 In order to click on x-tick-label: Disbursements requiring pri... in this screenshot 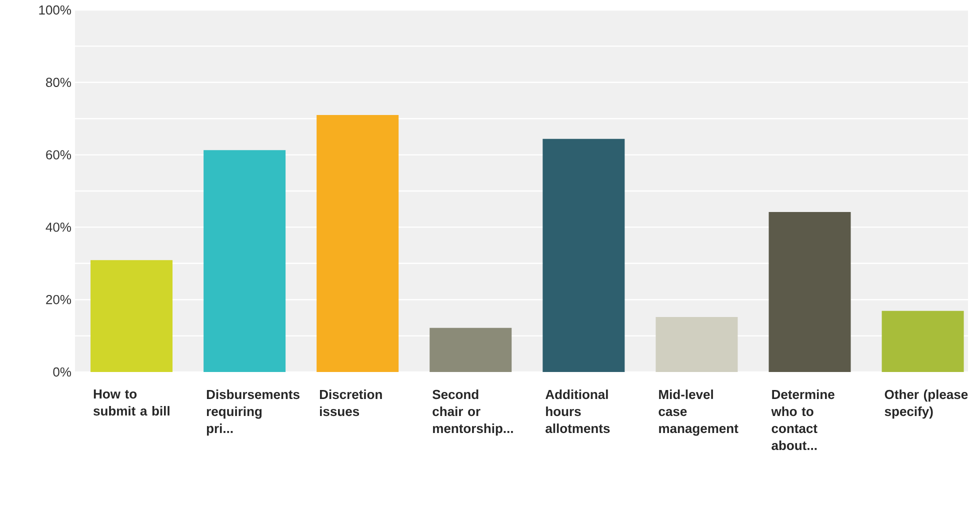, I will do `click(253, 413)`.